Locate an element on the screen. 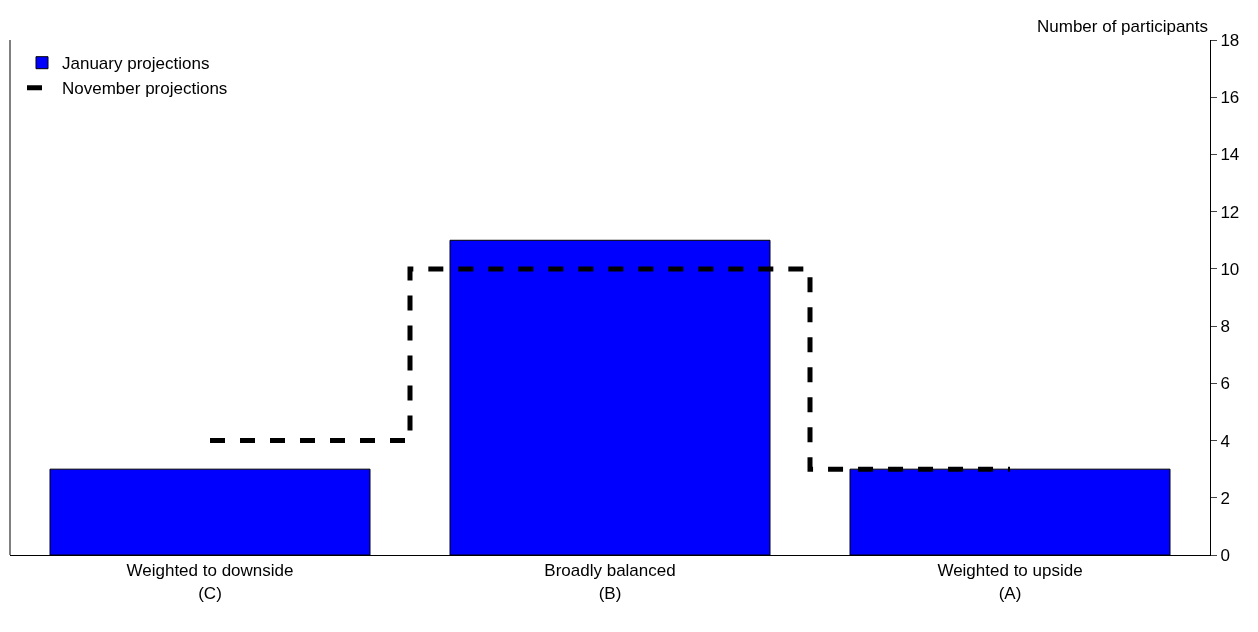  y-tick-label: 12 is located at coordinates (1230, 212).